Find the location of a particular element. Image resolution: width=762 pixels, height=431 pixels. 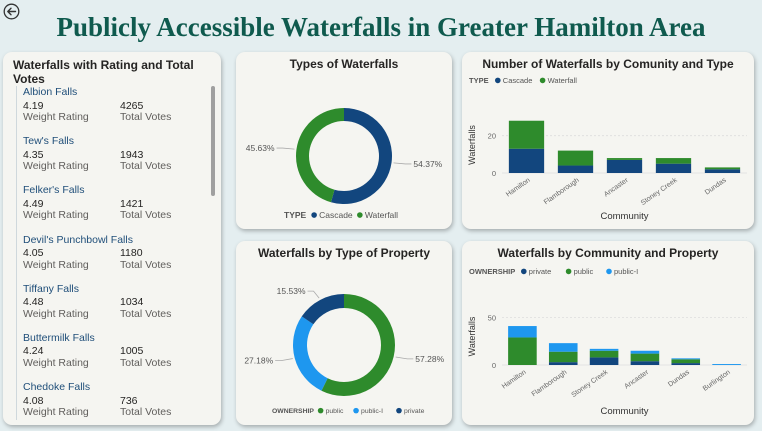

x-tick-label: Flamborough is located at coordinates (562, 191).